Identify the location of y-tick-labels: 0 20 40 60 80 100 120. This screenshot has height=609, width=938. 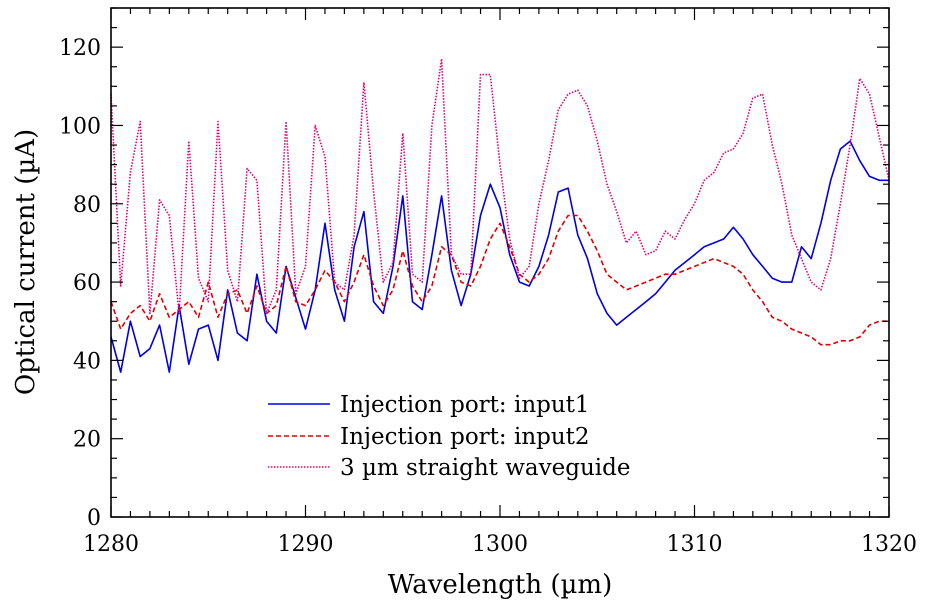
(80, 283).